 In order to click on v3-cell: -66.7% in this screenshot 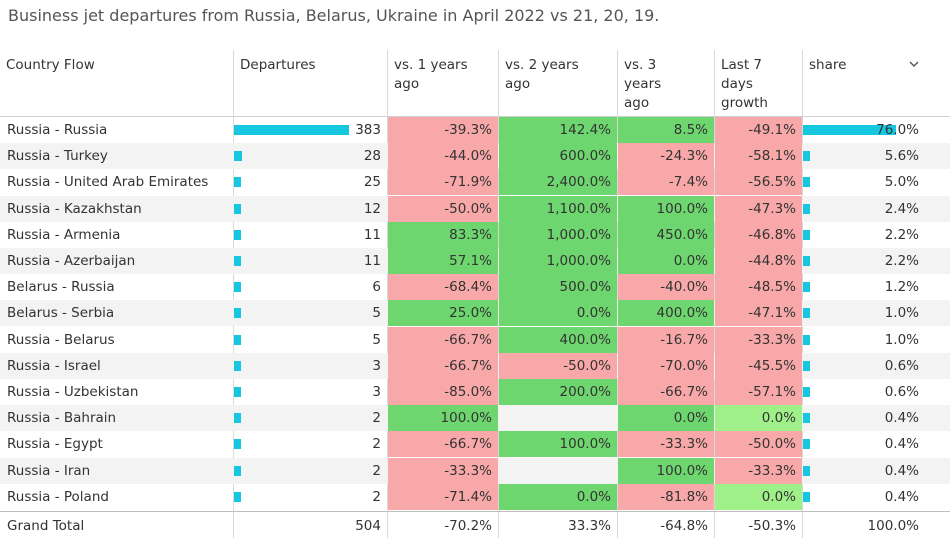, I will do `click(666, 392)`.